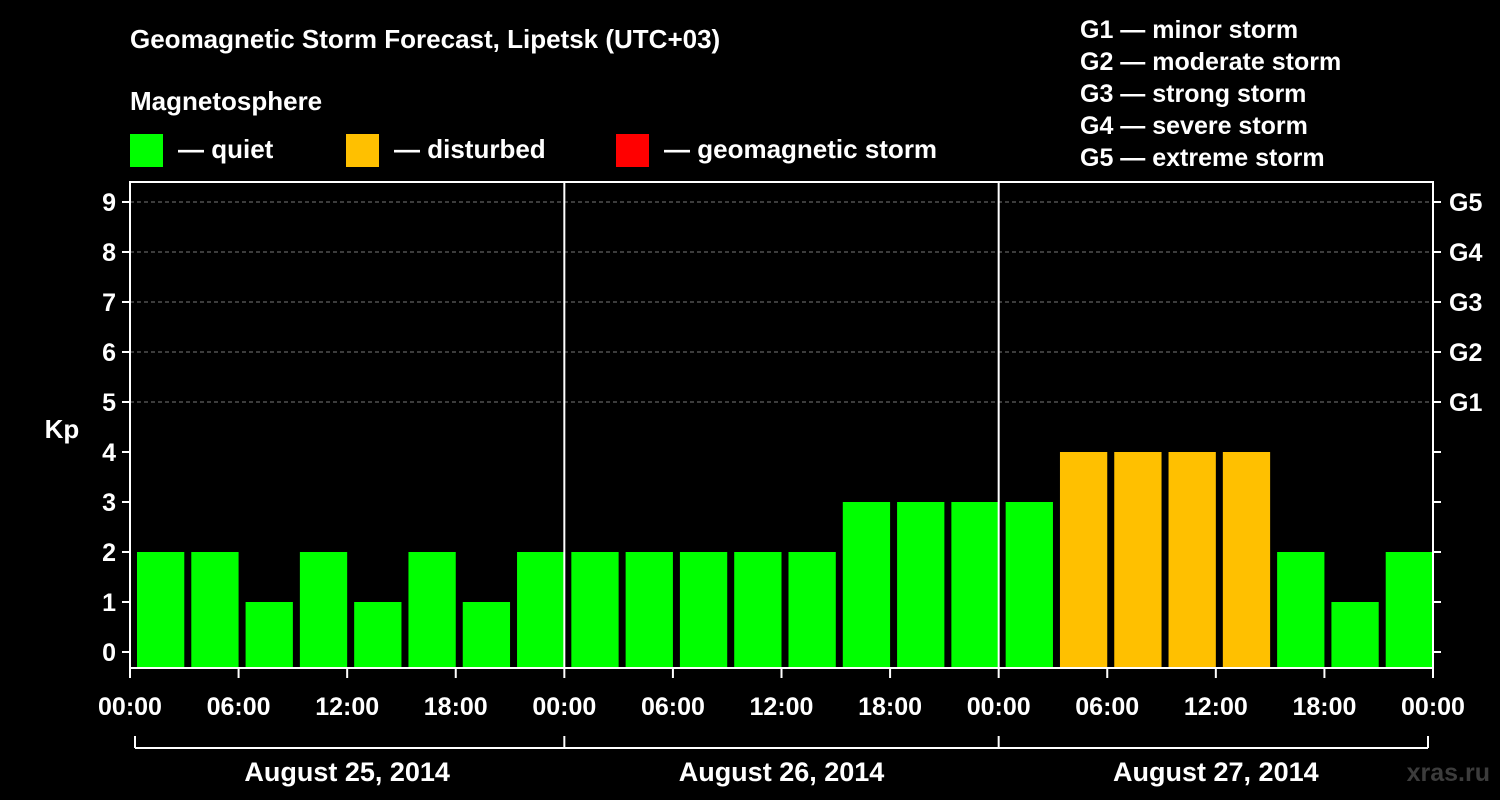  What do you see at coordinates (1433, 707) in the screenshot?
I see `x-tick-label-12: 00:00` at bounding box center [1433, 707].